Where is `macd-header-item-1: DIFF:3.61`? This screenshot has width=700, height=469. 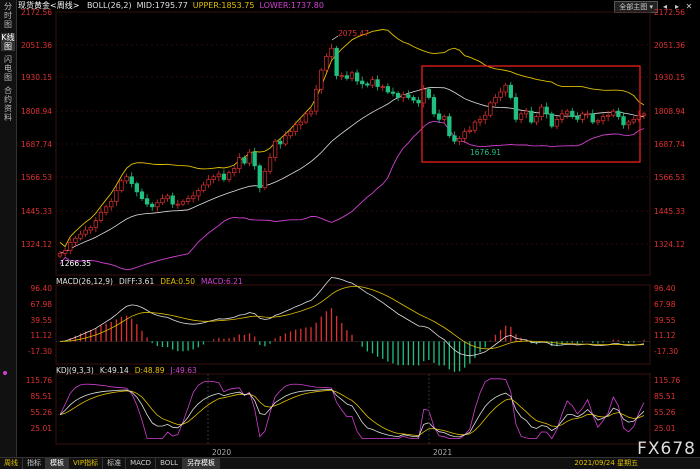 macd-header-item-1: DIFF:3.61 is located at coordinates (136, 281).